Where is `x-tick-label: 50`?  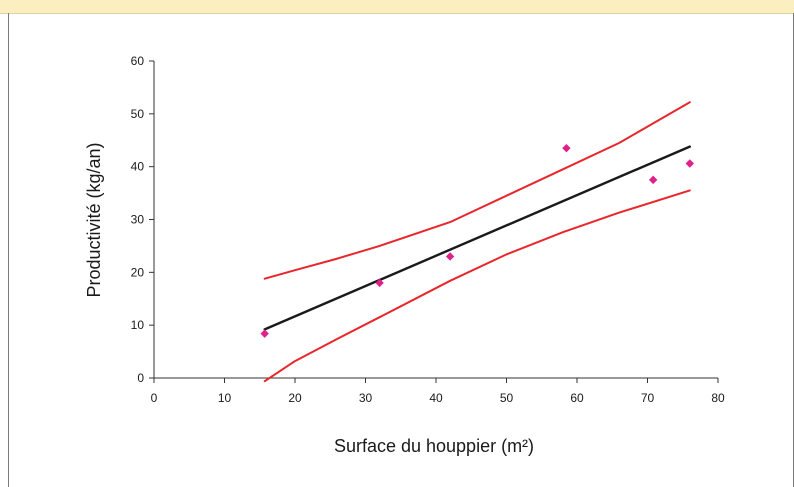
x-tick-label: 50 is located at coordinates (507, 398).